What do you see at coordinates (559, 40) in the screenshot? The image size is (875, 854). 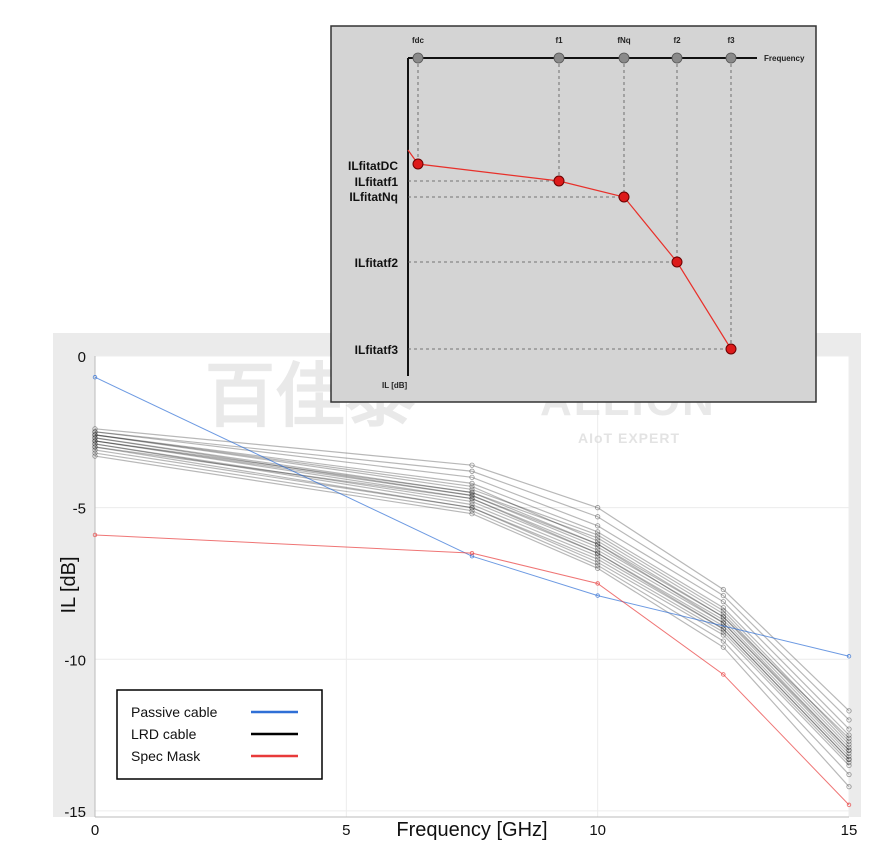 I see `freq-label-f1: f1` at bounding box center [559, 40].